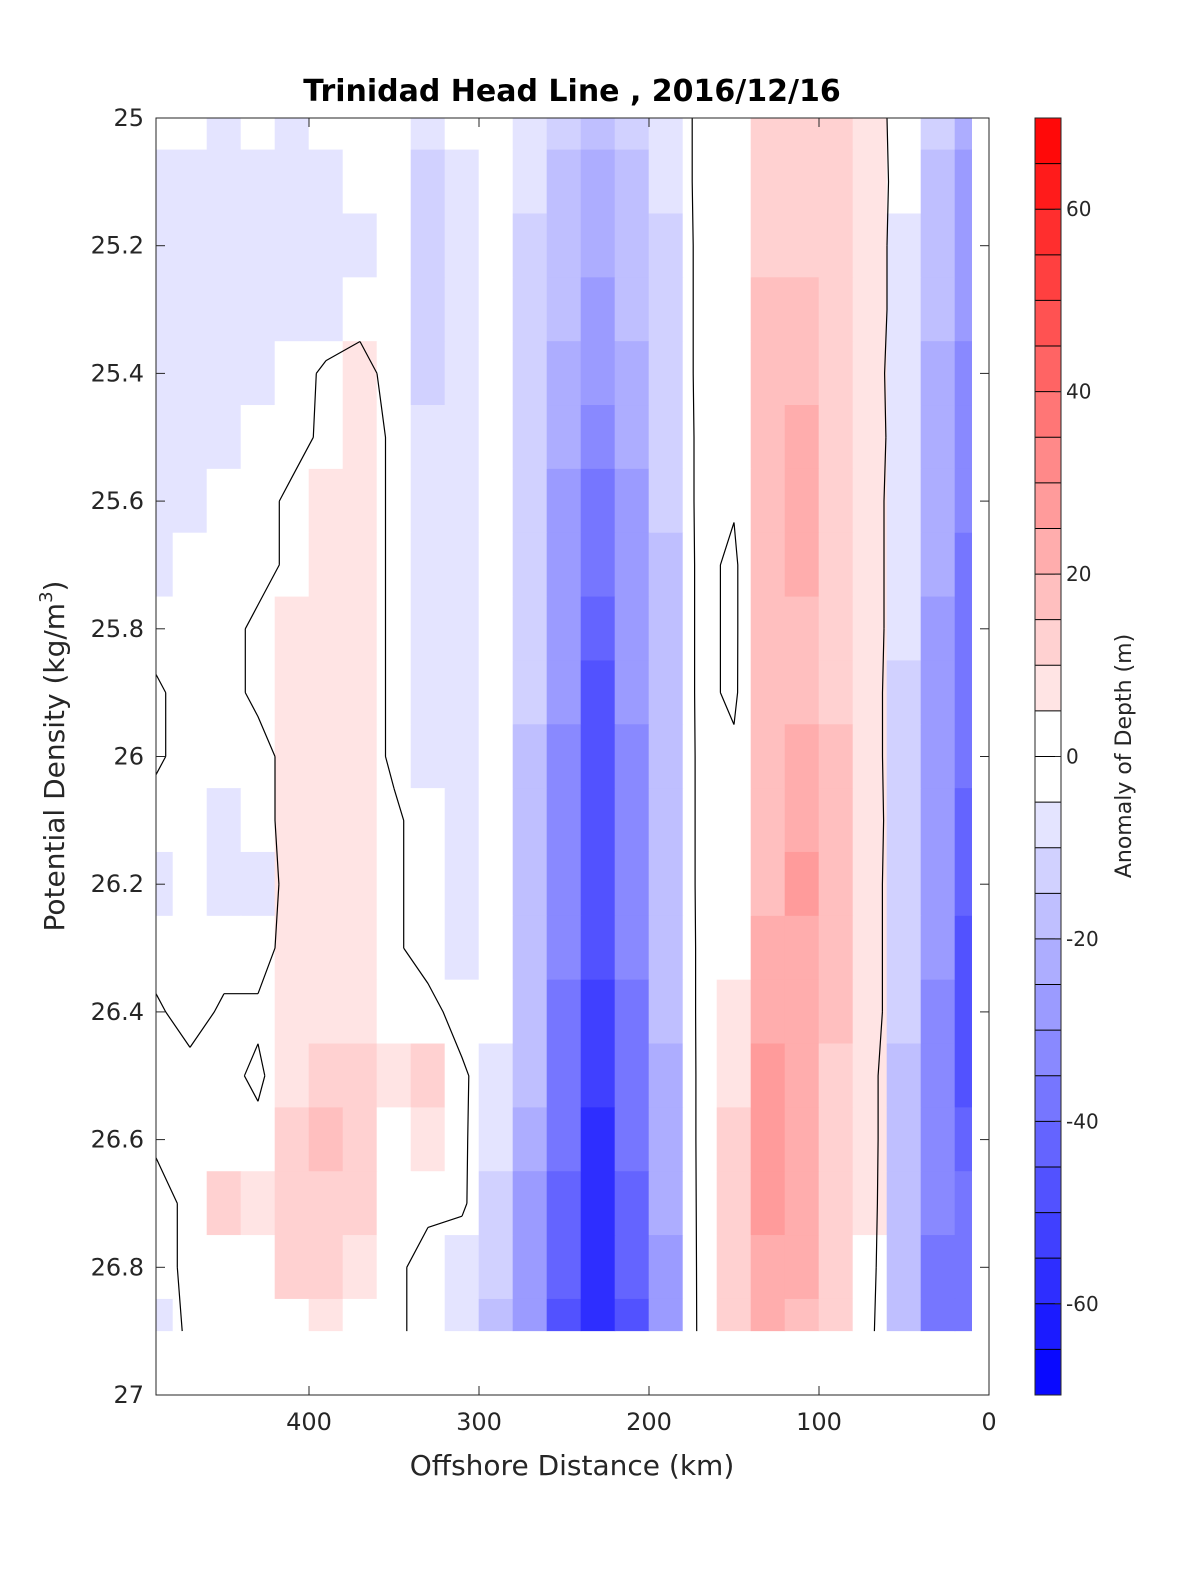 This screenshot has width=1200, height=1575. Describe the element at coordinates (988, 1422) in the screenshot. I see `x-tick-label: 0` at that location.